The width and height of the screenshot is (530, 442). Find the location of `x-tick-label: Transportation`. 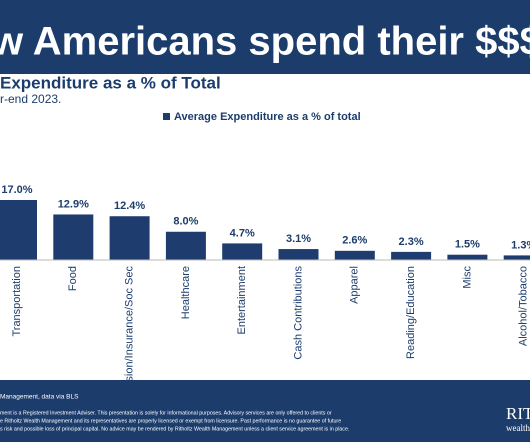

x-tick-label: Transportation is located at coordinates (17, 301).